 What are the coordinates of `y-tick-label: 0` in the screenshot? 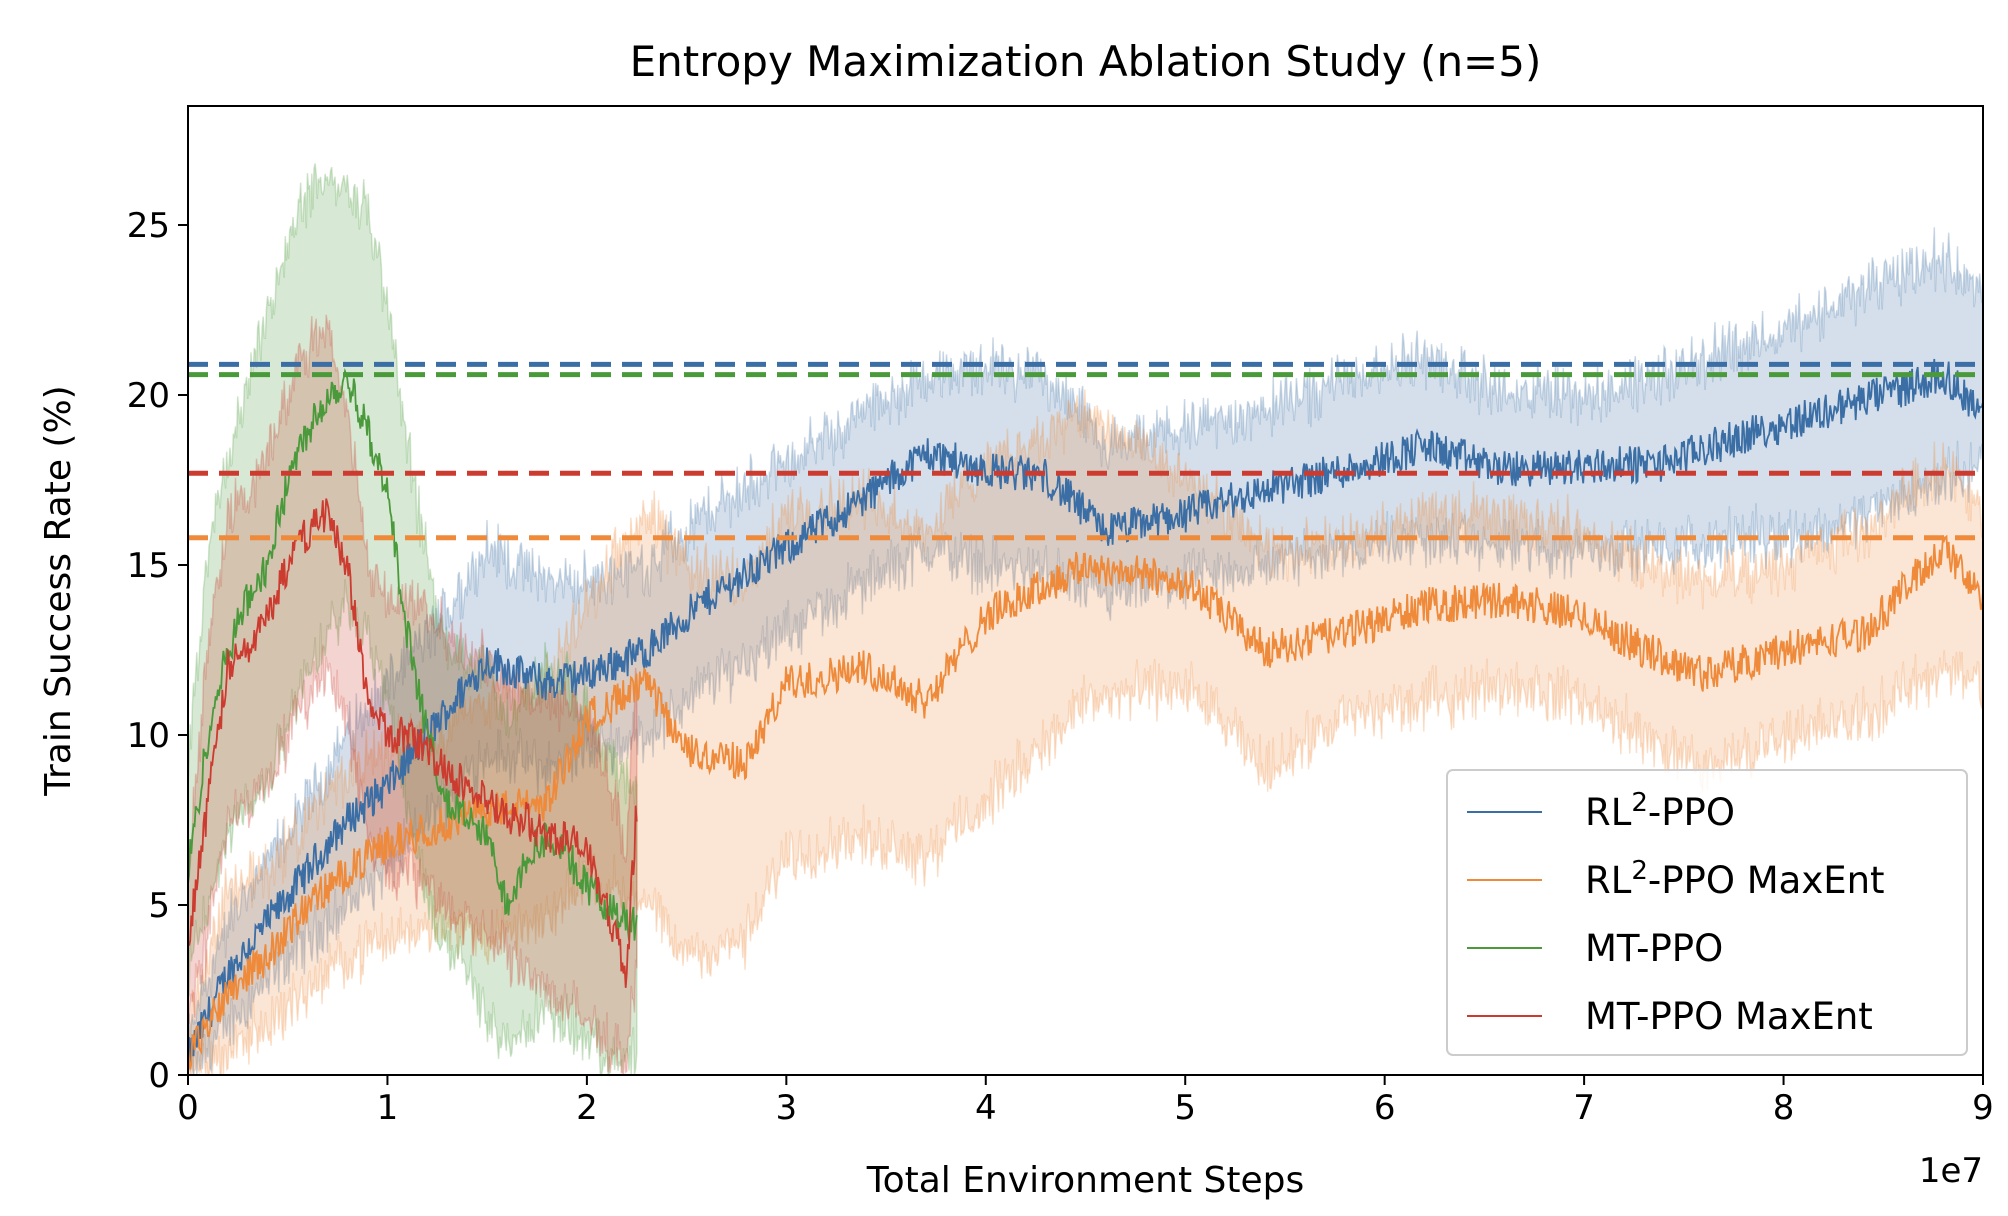 It's located at (159, 1076).